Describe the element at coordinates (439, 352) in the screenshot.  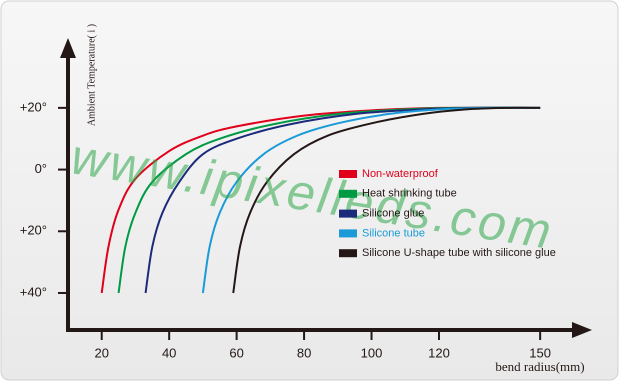
I see `x-tick-label: 120` at that location.